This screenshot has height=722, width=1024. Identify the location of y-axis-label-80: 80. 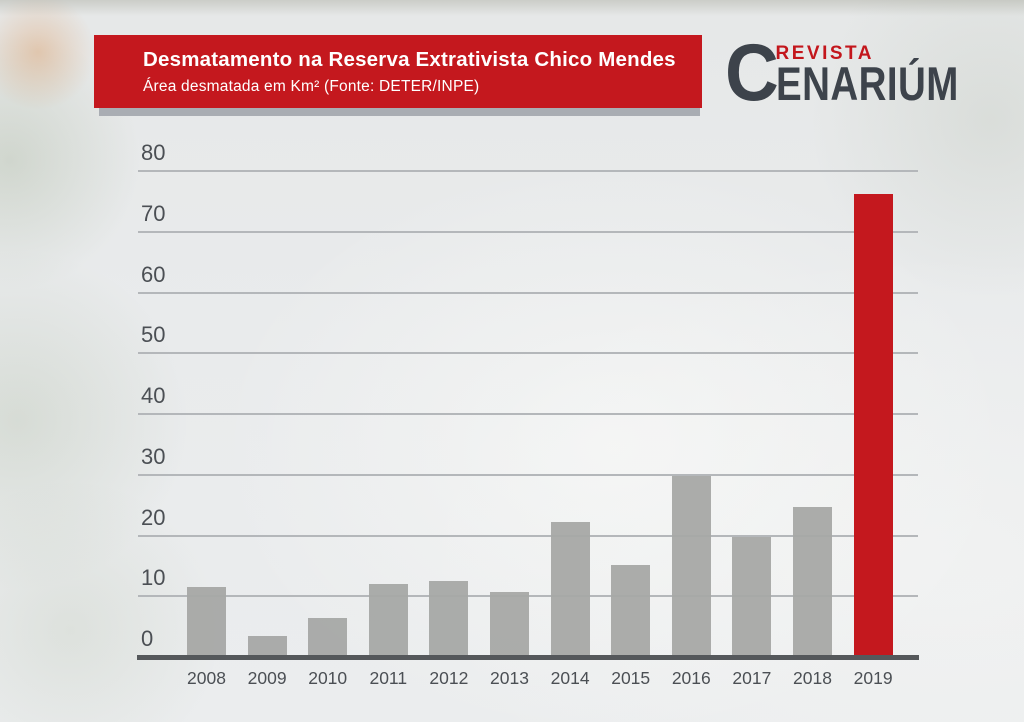
(153, 152).